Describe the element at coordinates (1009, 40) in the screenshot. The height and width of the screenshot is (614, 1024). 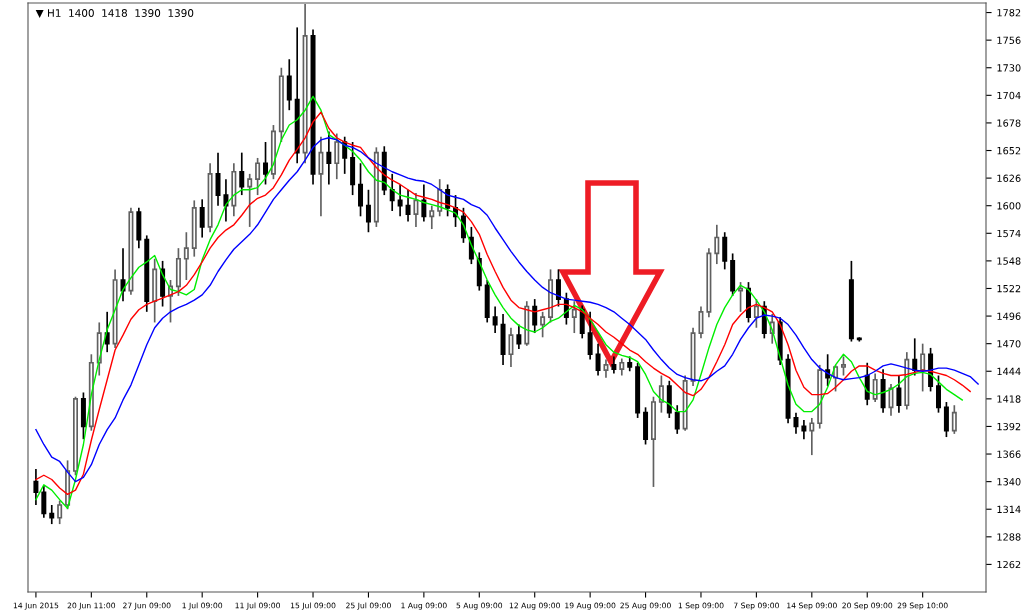
I see `y-tick-label: 1756` at that location.